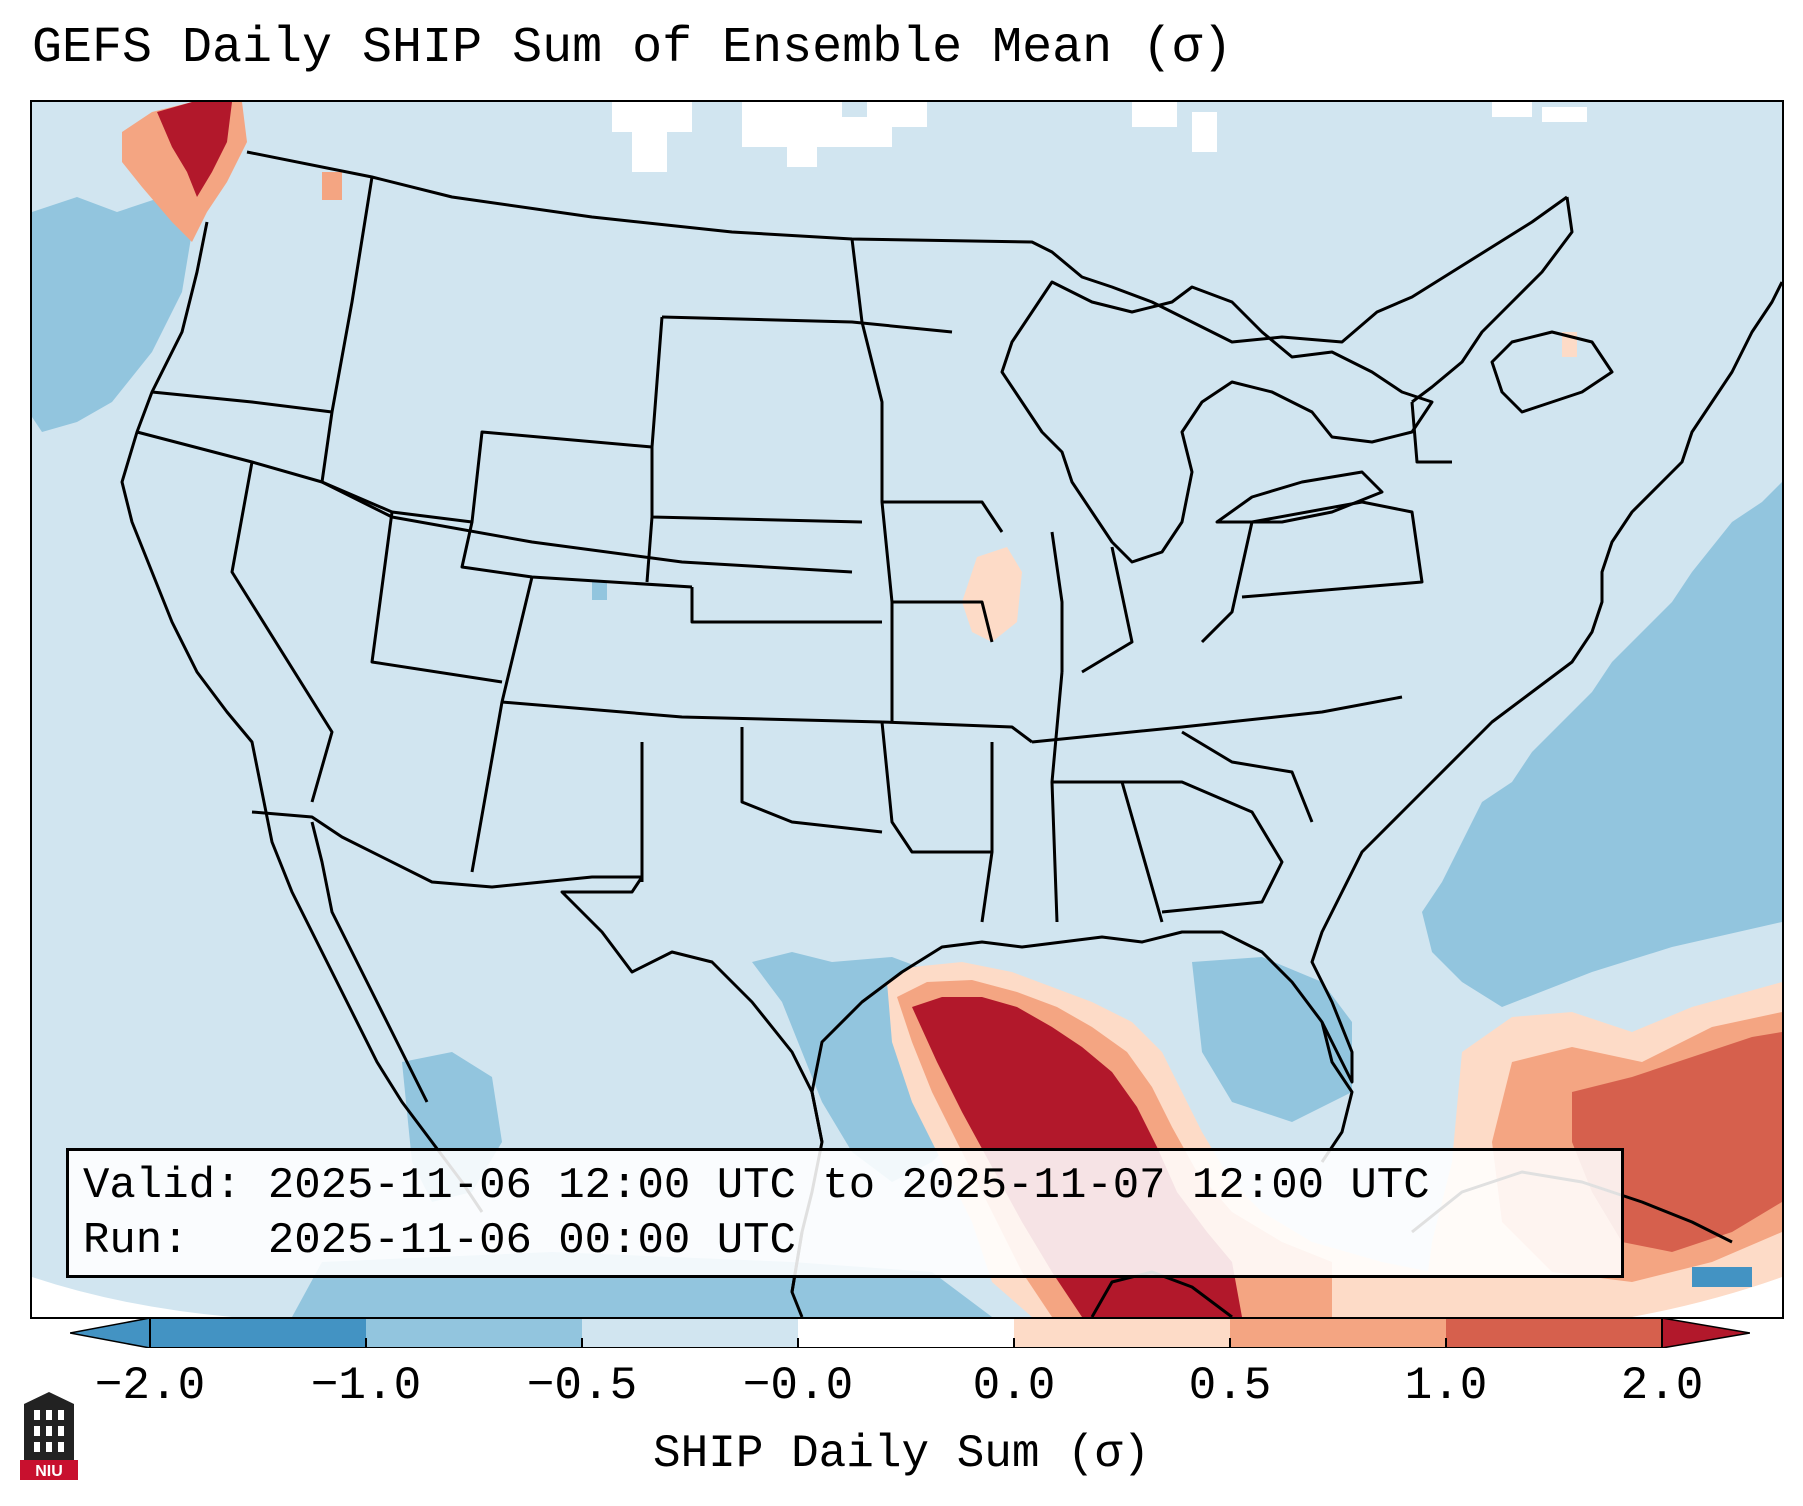 This screenshot has width=1803, height=1506. I want to click on niu-logo: NIU, so click(49, 1436).